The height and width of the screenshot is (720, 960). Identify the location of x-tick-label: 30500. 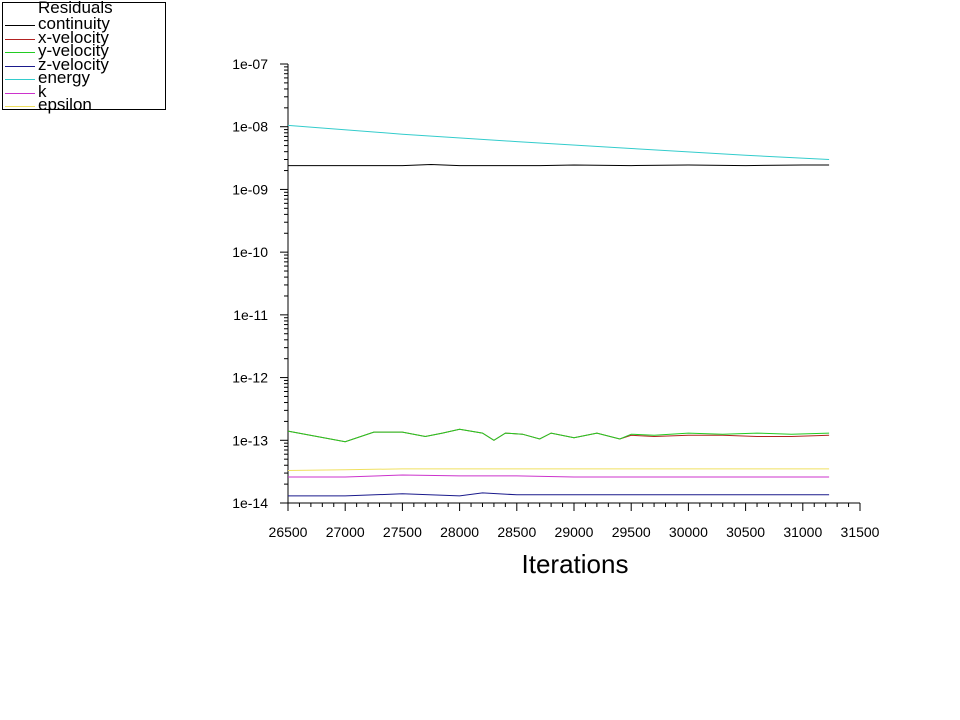
(745, 532).